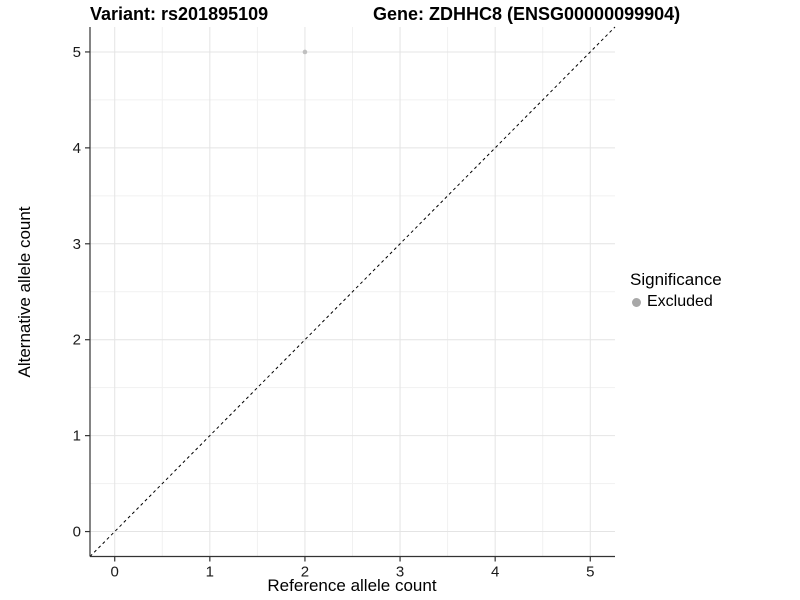 The width and height of the screenshot is (800, 600). Describe the element at coordinates (77, 532) in the screenshot. I see `y-tick-label: 0` at that location.